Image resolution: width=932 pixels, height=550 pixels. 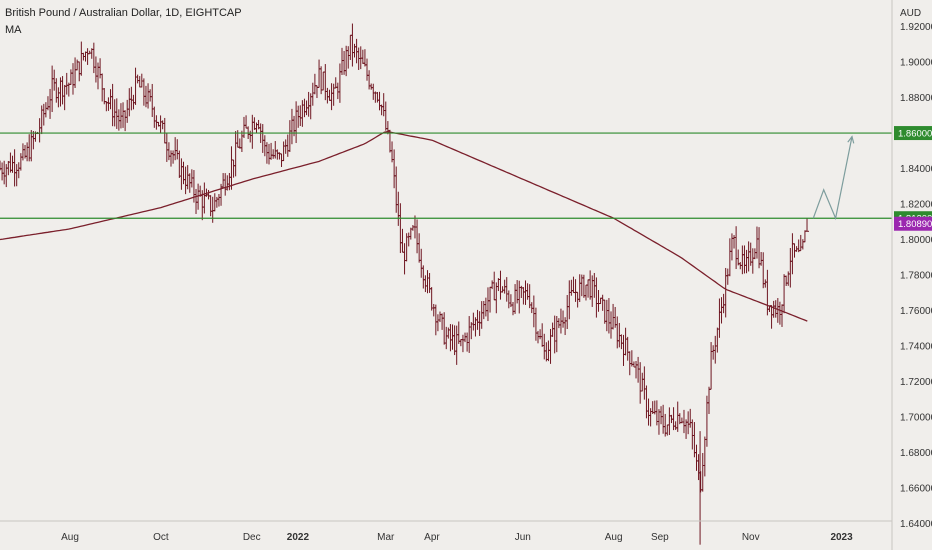 What do you see at coordinates (807, 225) in the screenshot?
I see `ohlc-bar` at bounding box center [807, 225].